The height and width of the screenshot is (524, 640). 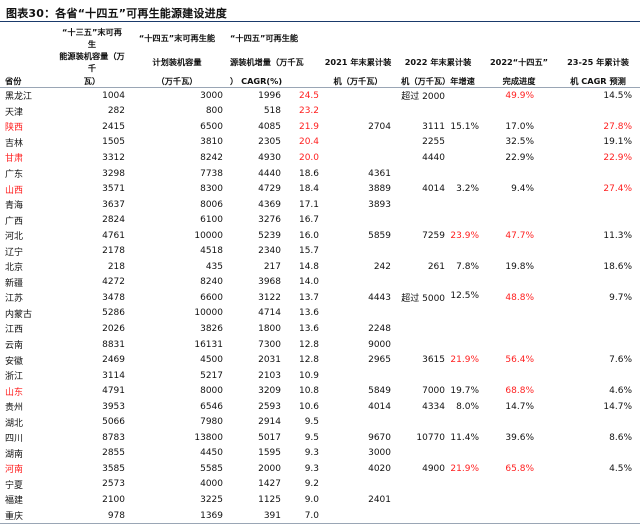 What do you see at coordinates (269, 313) in the screenshot?
I see `cell-inc14: 4714` at bounding box center [269, 313].